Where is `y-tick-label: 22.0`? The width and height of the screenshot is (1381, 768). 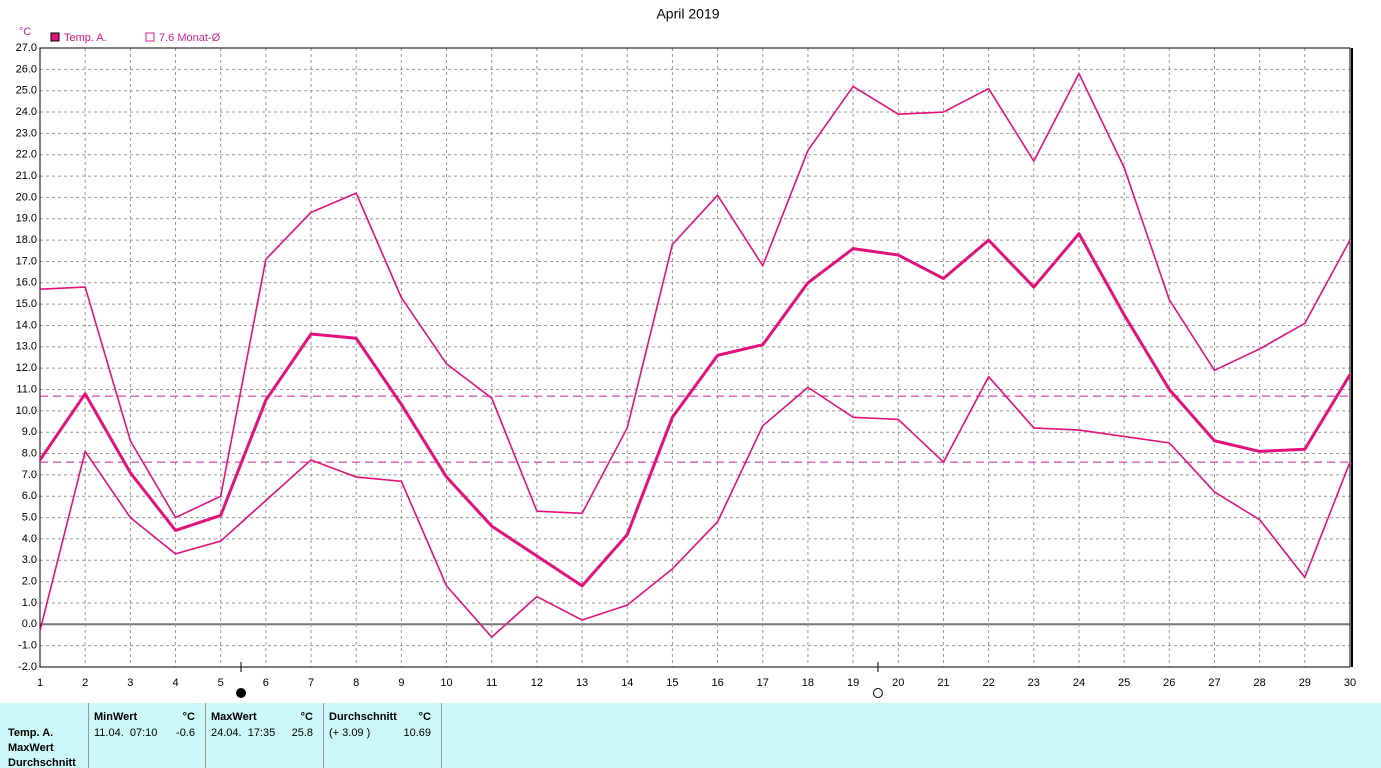 y-tick-label: 22.0 is located at coordinates (26, 155).